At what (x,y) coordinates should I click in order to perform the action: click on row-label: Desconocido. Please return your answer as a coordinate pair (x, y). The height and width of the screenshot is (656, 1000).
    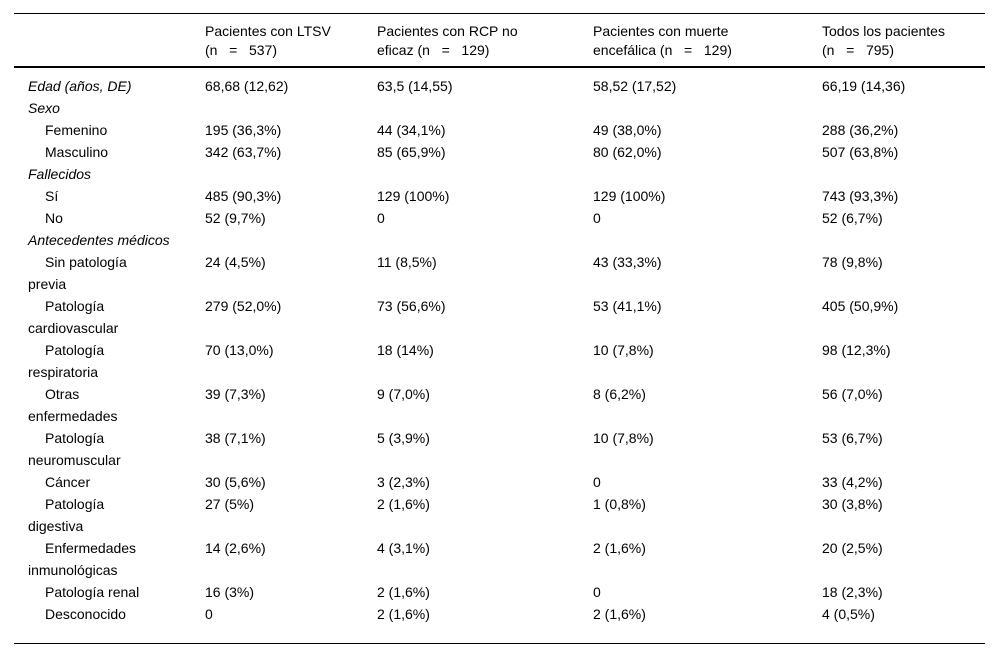
    Looking at the image, I should click on (85, 614).